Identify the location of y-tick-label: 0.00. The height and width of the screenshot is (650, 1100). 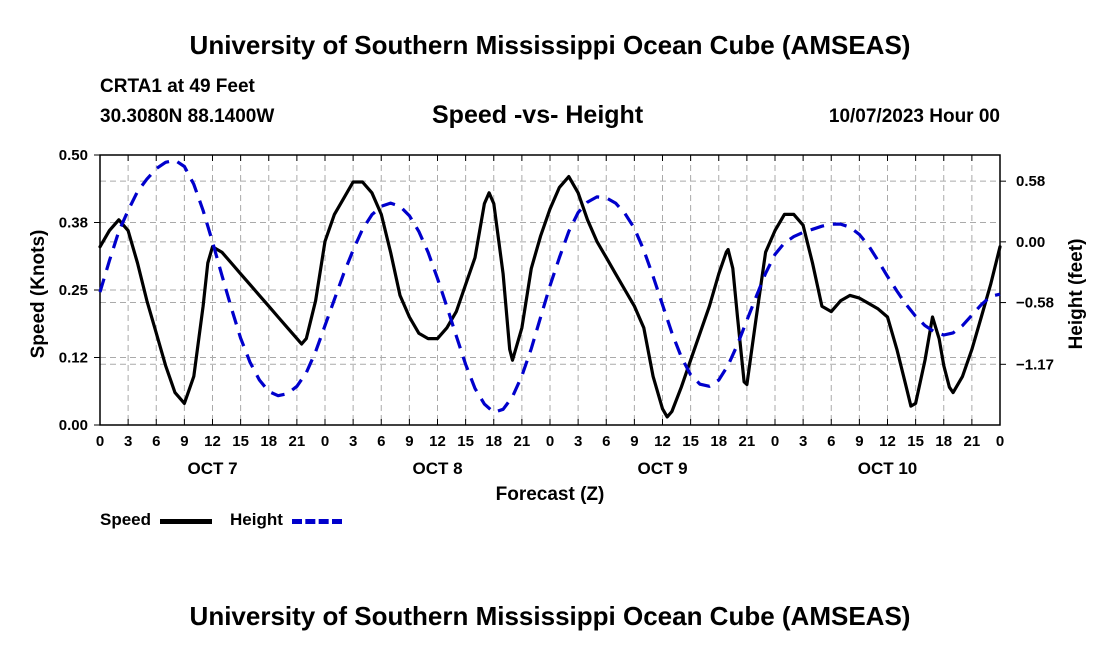
(73, 425).